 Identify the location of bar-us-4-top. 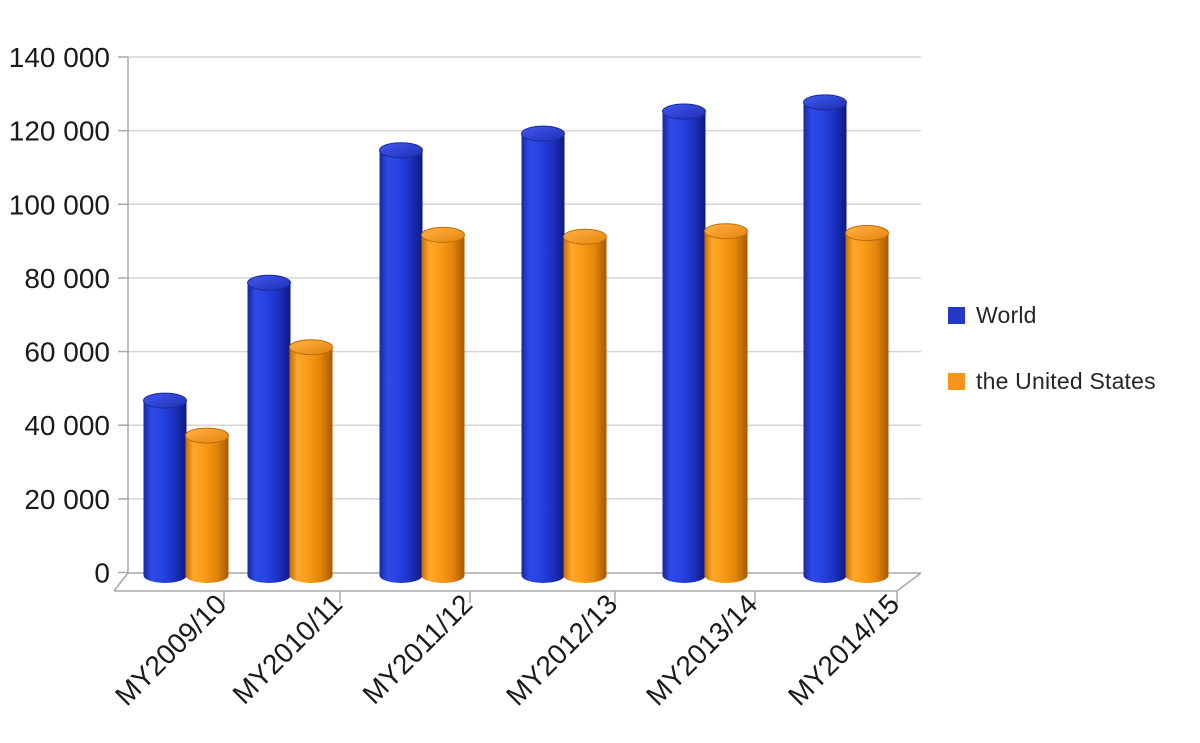
(585, 236).